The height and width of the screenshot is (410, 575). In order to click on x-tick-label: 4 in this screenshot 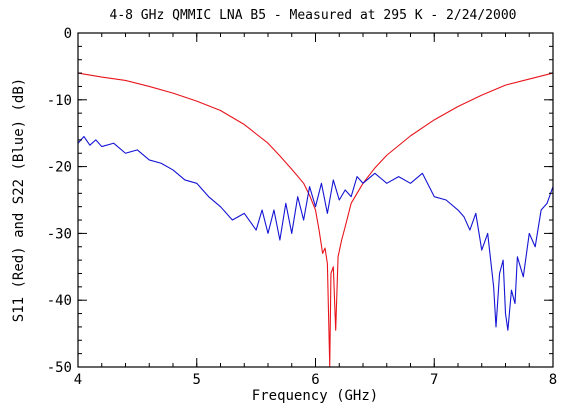, I will do `click(78, 380)`.